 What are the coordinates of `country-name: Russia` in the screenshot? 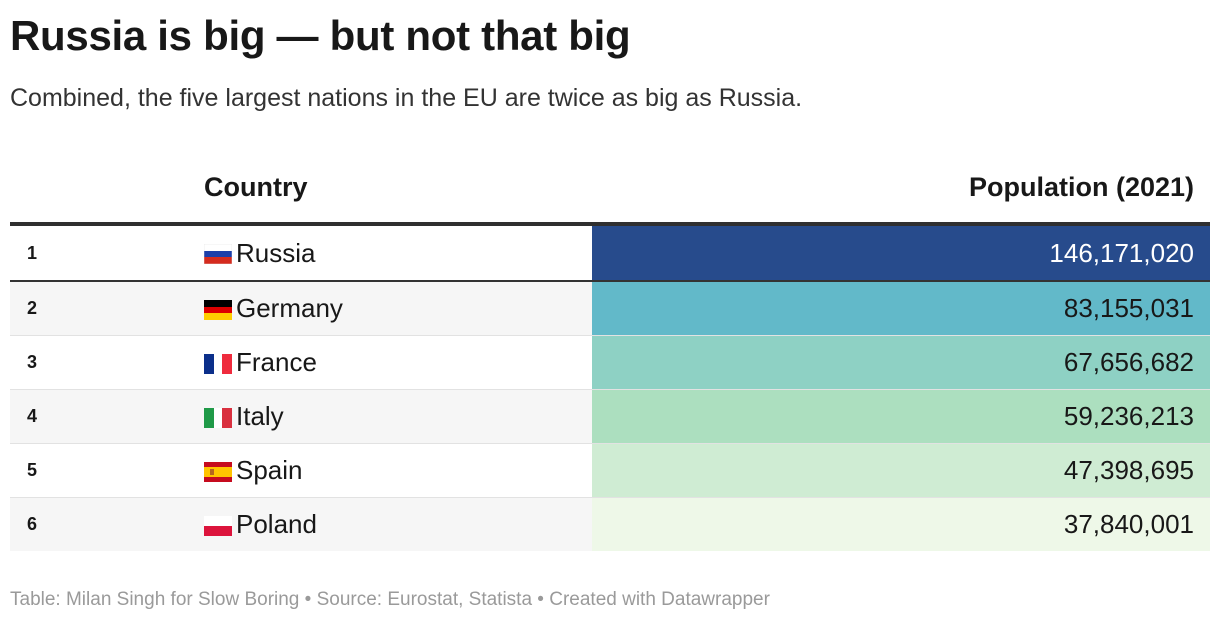 It's located at (276, 252).